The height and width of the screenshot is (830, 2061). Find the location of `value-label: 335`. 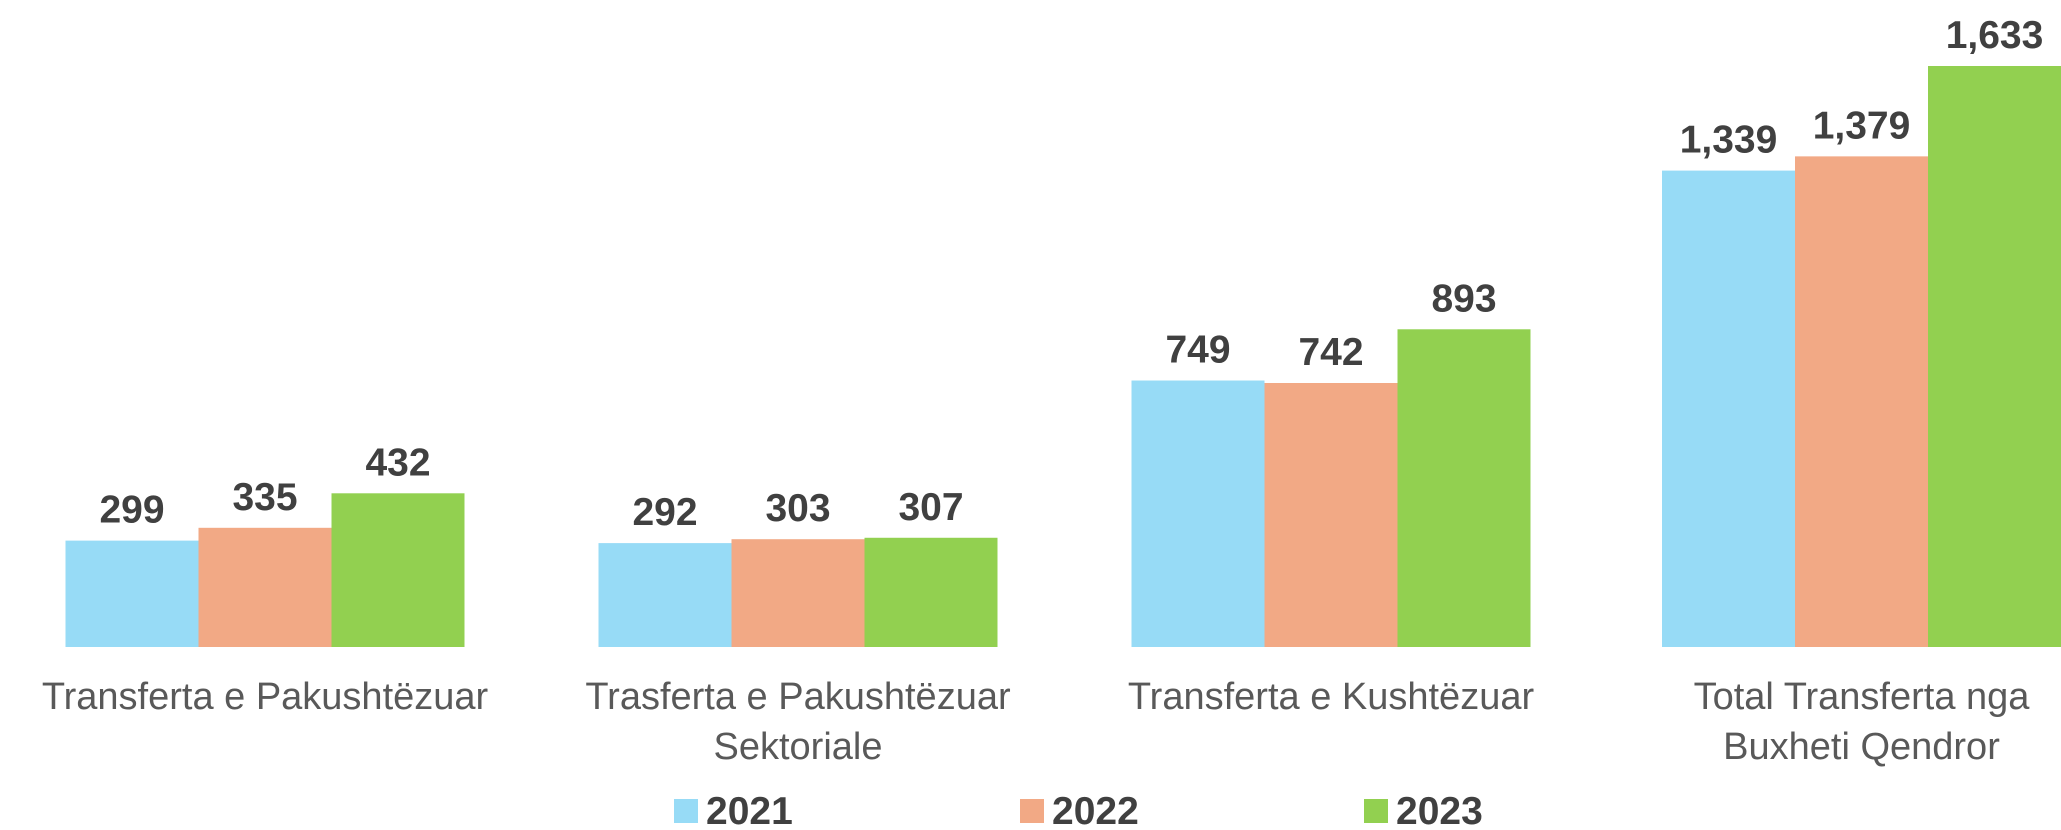

value-label: 335 is located at coordinates (264, 497).